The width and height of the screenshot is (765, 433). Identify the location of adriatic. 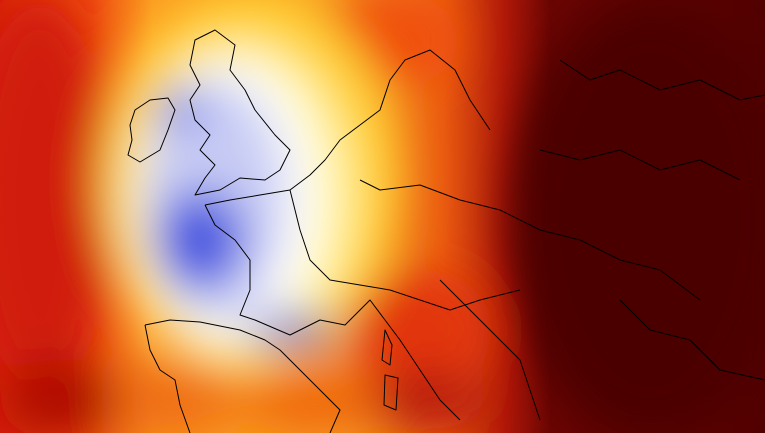
(490, 350).